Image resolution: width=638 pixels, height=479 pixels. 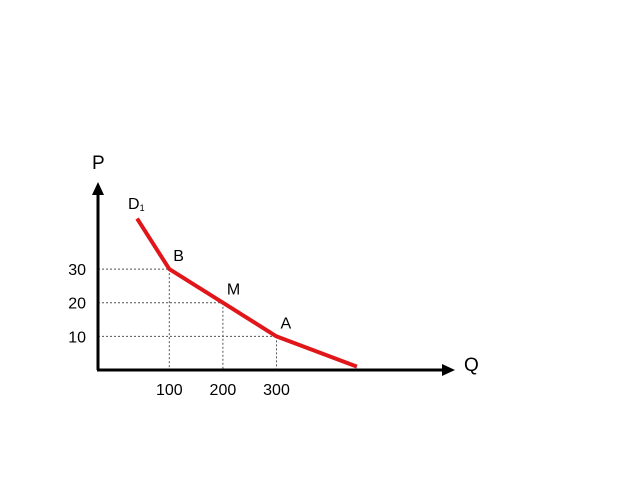 What do you see at coordinates (169, 390) in the screenshot?
I see `x-tick-label-100: 100` at bounding box center [169, 390].